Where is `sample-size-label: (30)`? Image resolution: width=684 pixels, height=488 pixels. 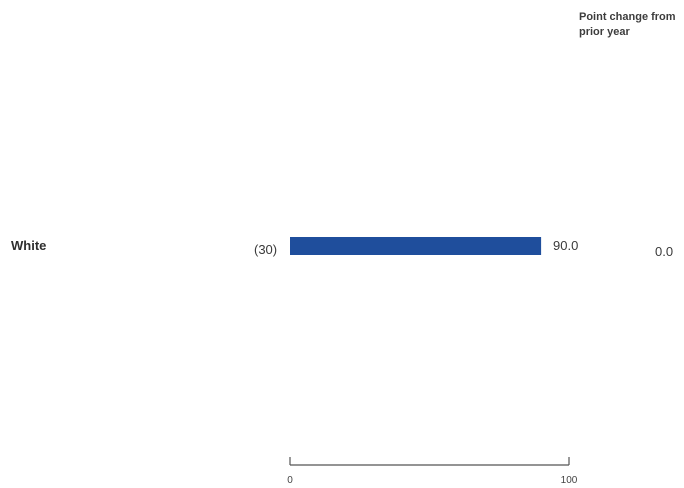 sample-size-label: (30) is located at coordinates (266, 249).